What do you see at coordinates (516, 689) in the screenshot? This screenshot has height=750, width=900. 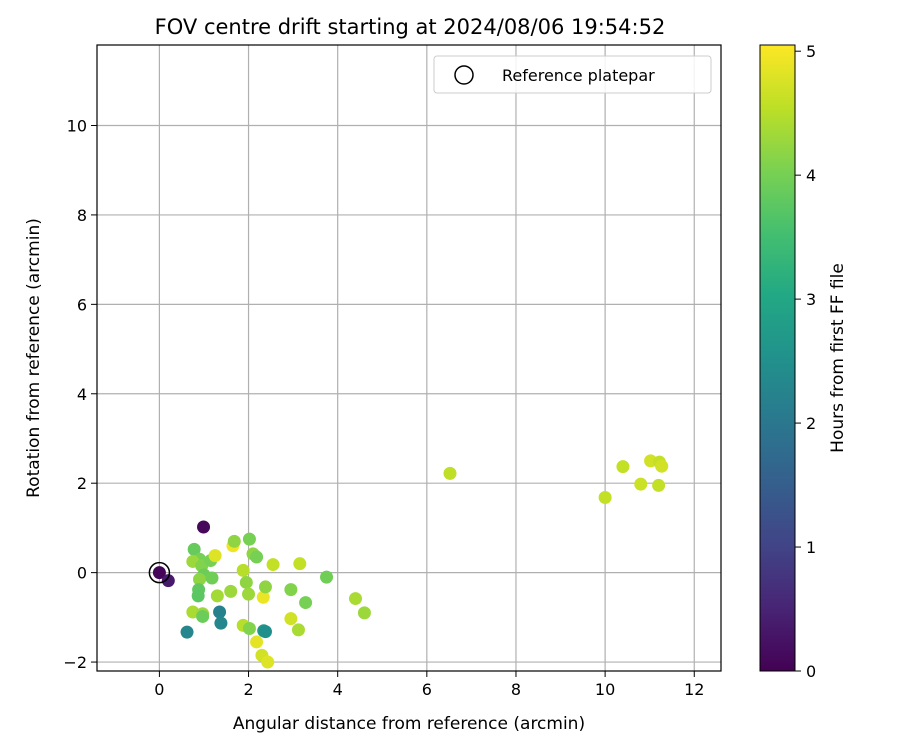 I see `x-tick-label: 8` at bounding box center [516, 689].